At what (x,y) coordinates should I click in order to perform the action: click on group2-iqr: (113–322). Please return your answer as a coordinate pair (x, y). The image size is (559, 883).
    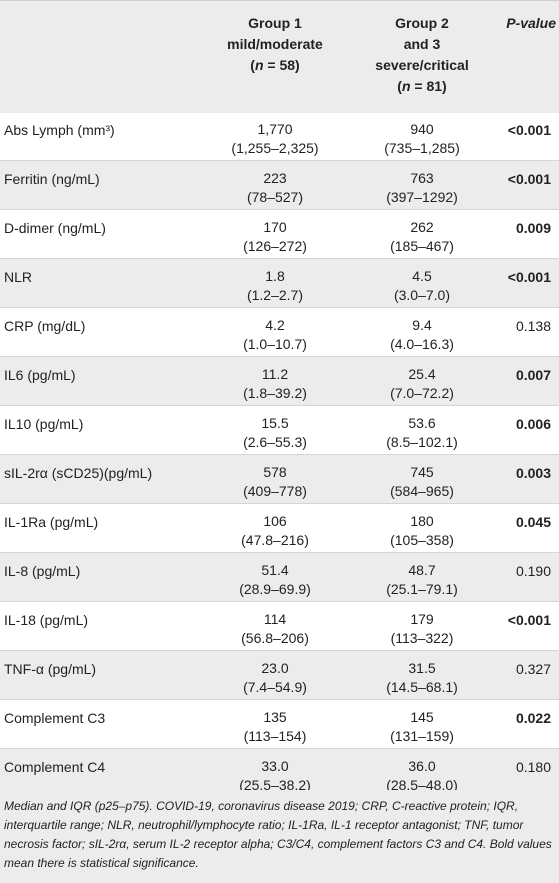
    Looking at the image, I should click on (422, 638).